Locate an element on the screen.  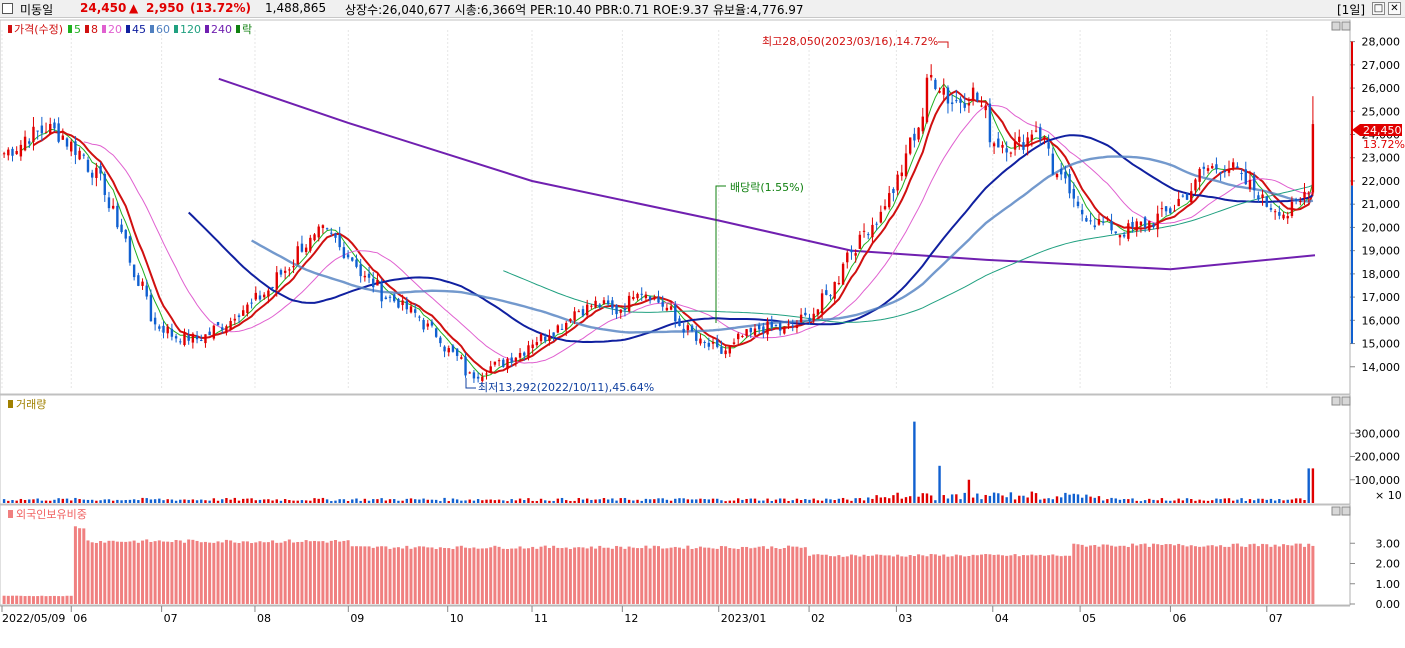
foreign-minimize-icon is located at coordinates (1336, 511).